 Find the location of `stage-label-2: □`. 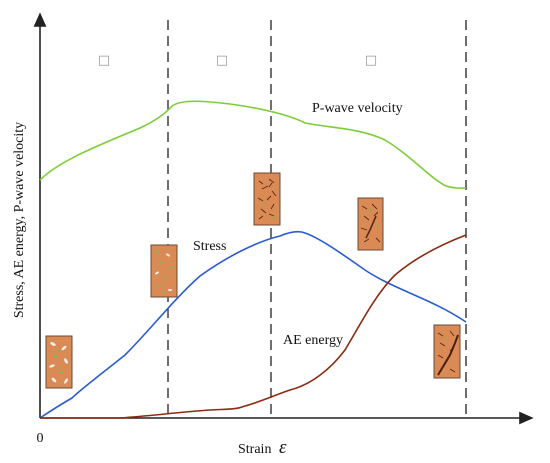

stage-label-2: □ is located at coordinates (222, 60).